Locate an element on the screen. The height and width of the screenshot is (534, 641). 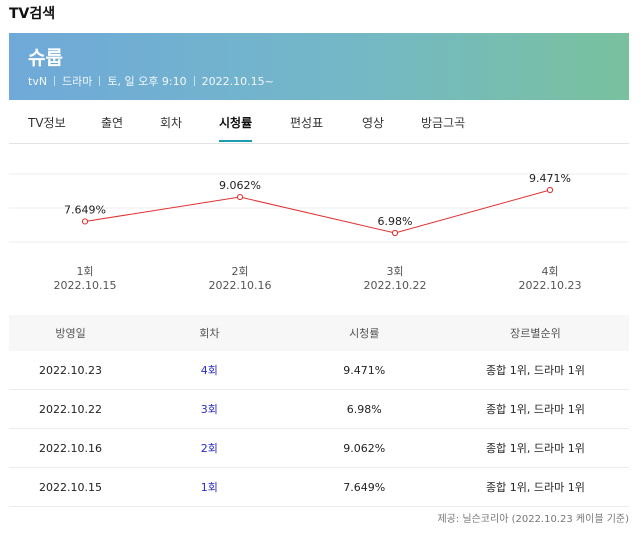
cell-episode: 4회 is located at coordinates (209, 370).